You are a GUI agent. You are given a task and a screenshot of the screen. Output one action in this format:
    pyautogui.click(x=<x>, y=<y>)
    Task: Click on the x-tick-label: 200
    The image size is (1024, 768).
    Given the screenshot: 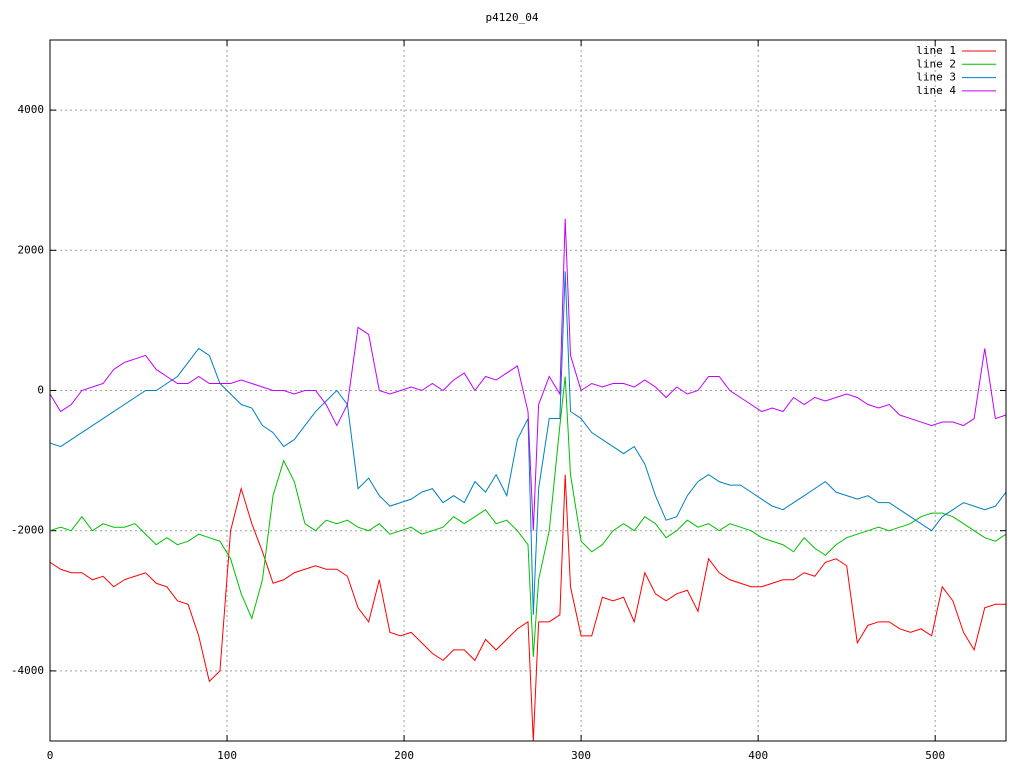 What is the action you would take?
    pyautogui.click(x=404, y=755)
    